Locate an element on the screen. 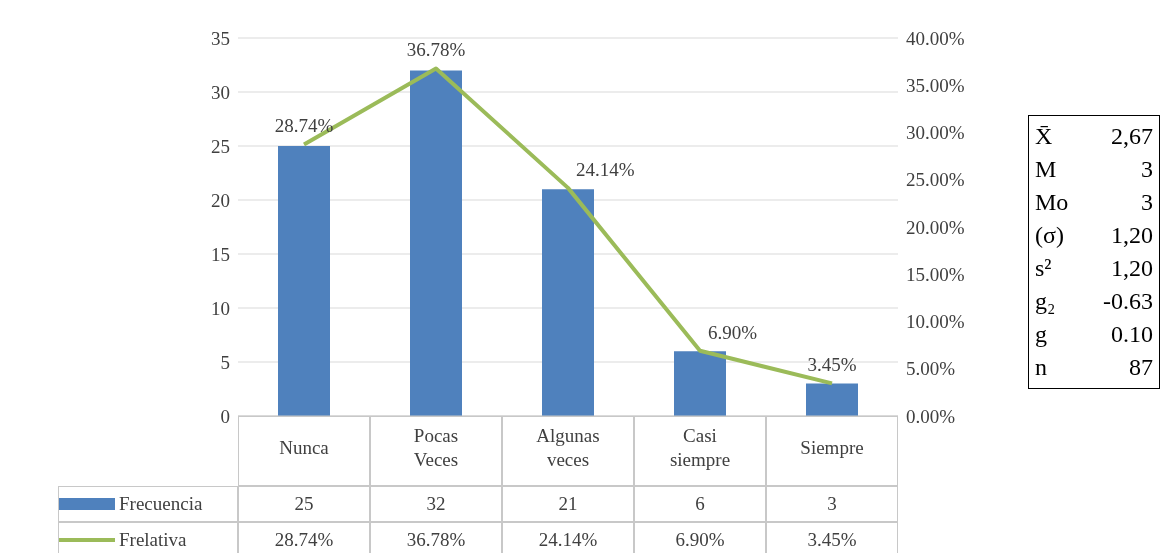 Image resolution: width=1169 pixels, height=553 pixels. y-tick-label: 15 is located at coordinates (220, 254).